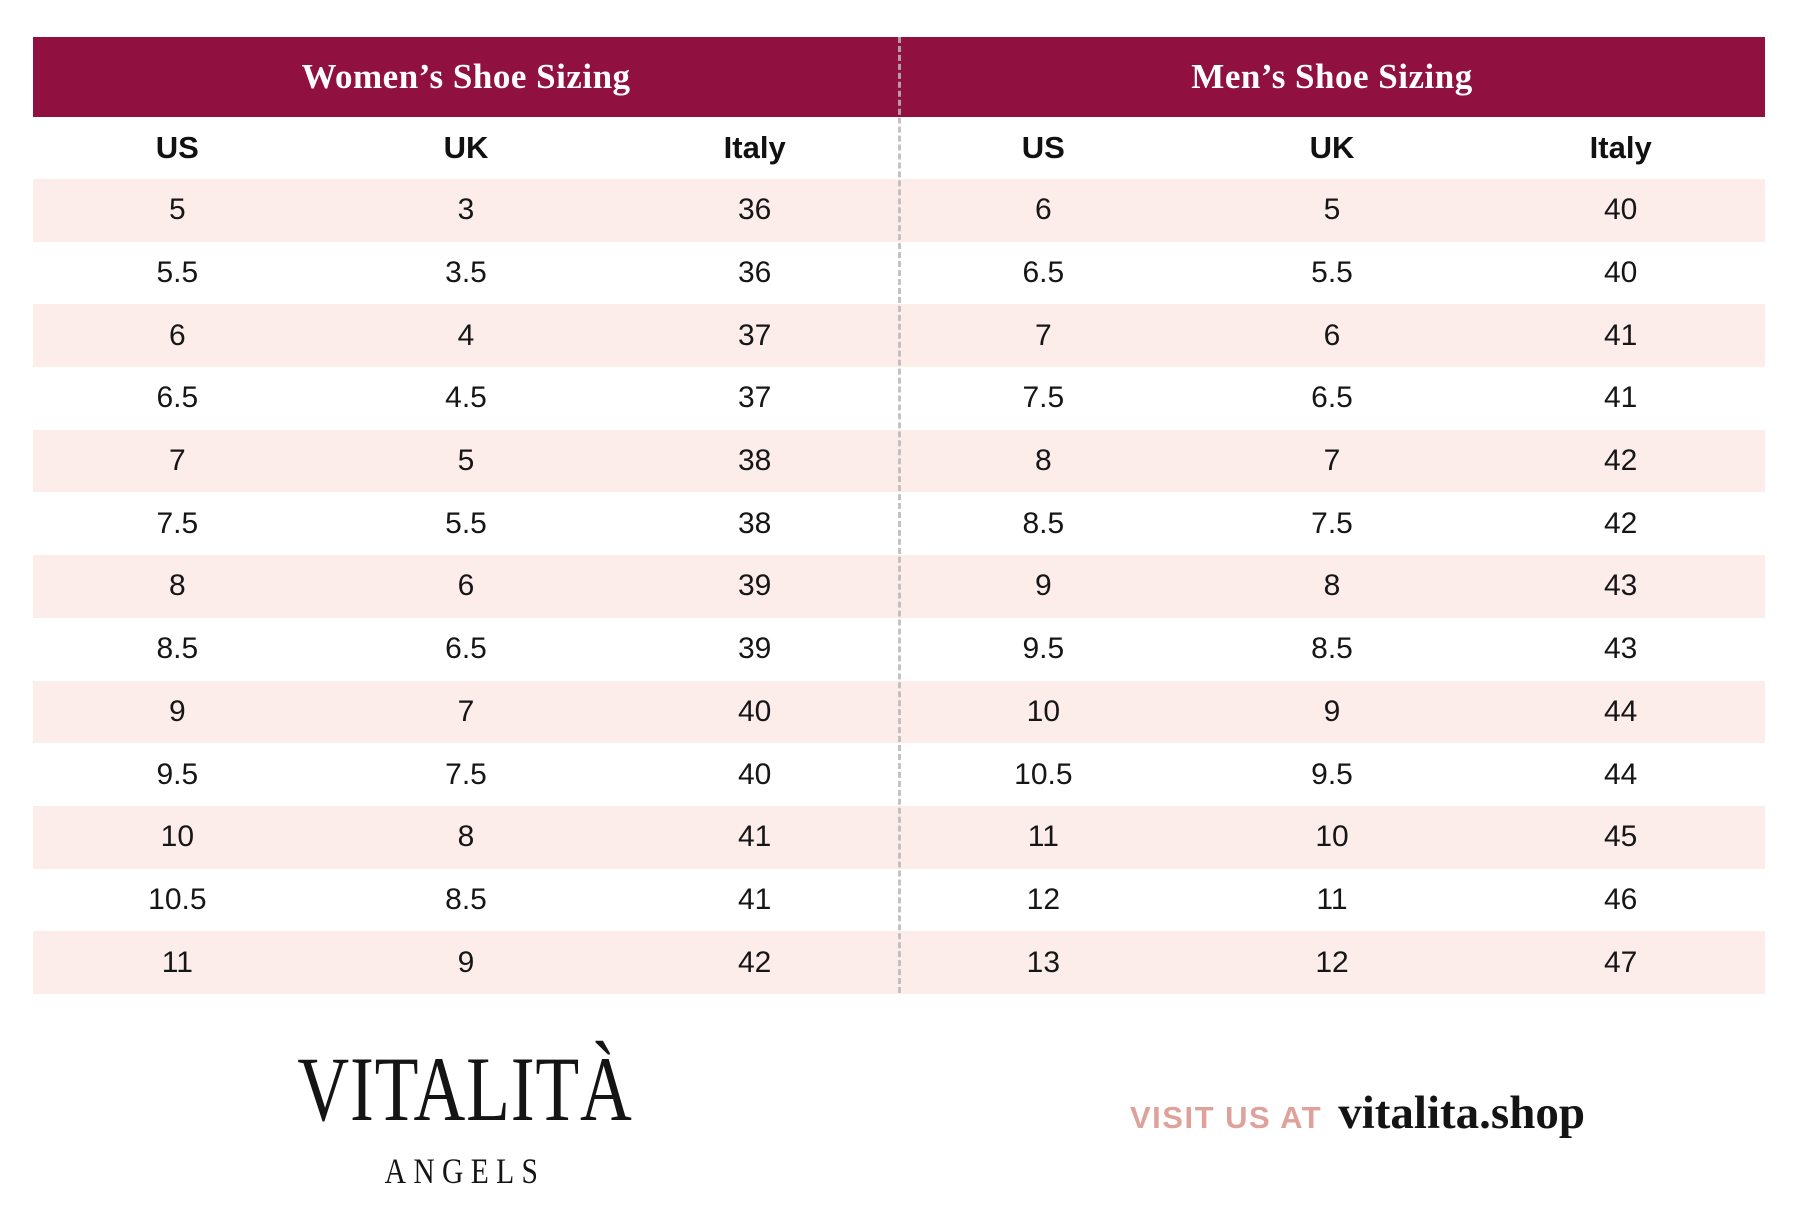  What do you see at coordinates (1226, 1117) in the screenshot?
I see `visit-us-label: VISIT US AT` at bounding box center [1226, 1117].